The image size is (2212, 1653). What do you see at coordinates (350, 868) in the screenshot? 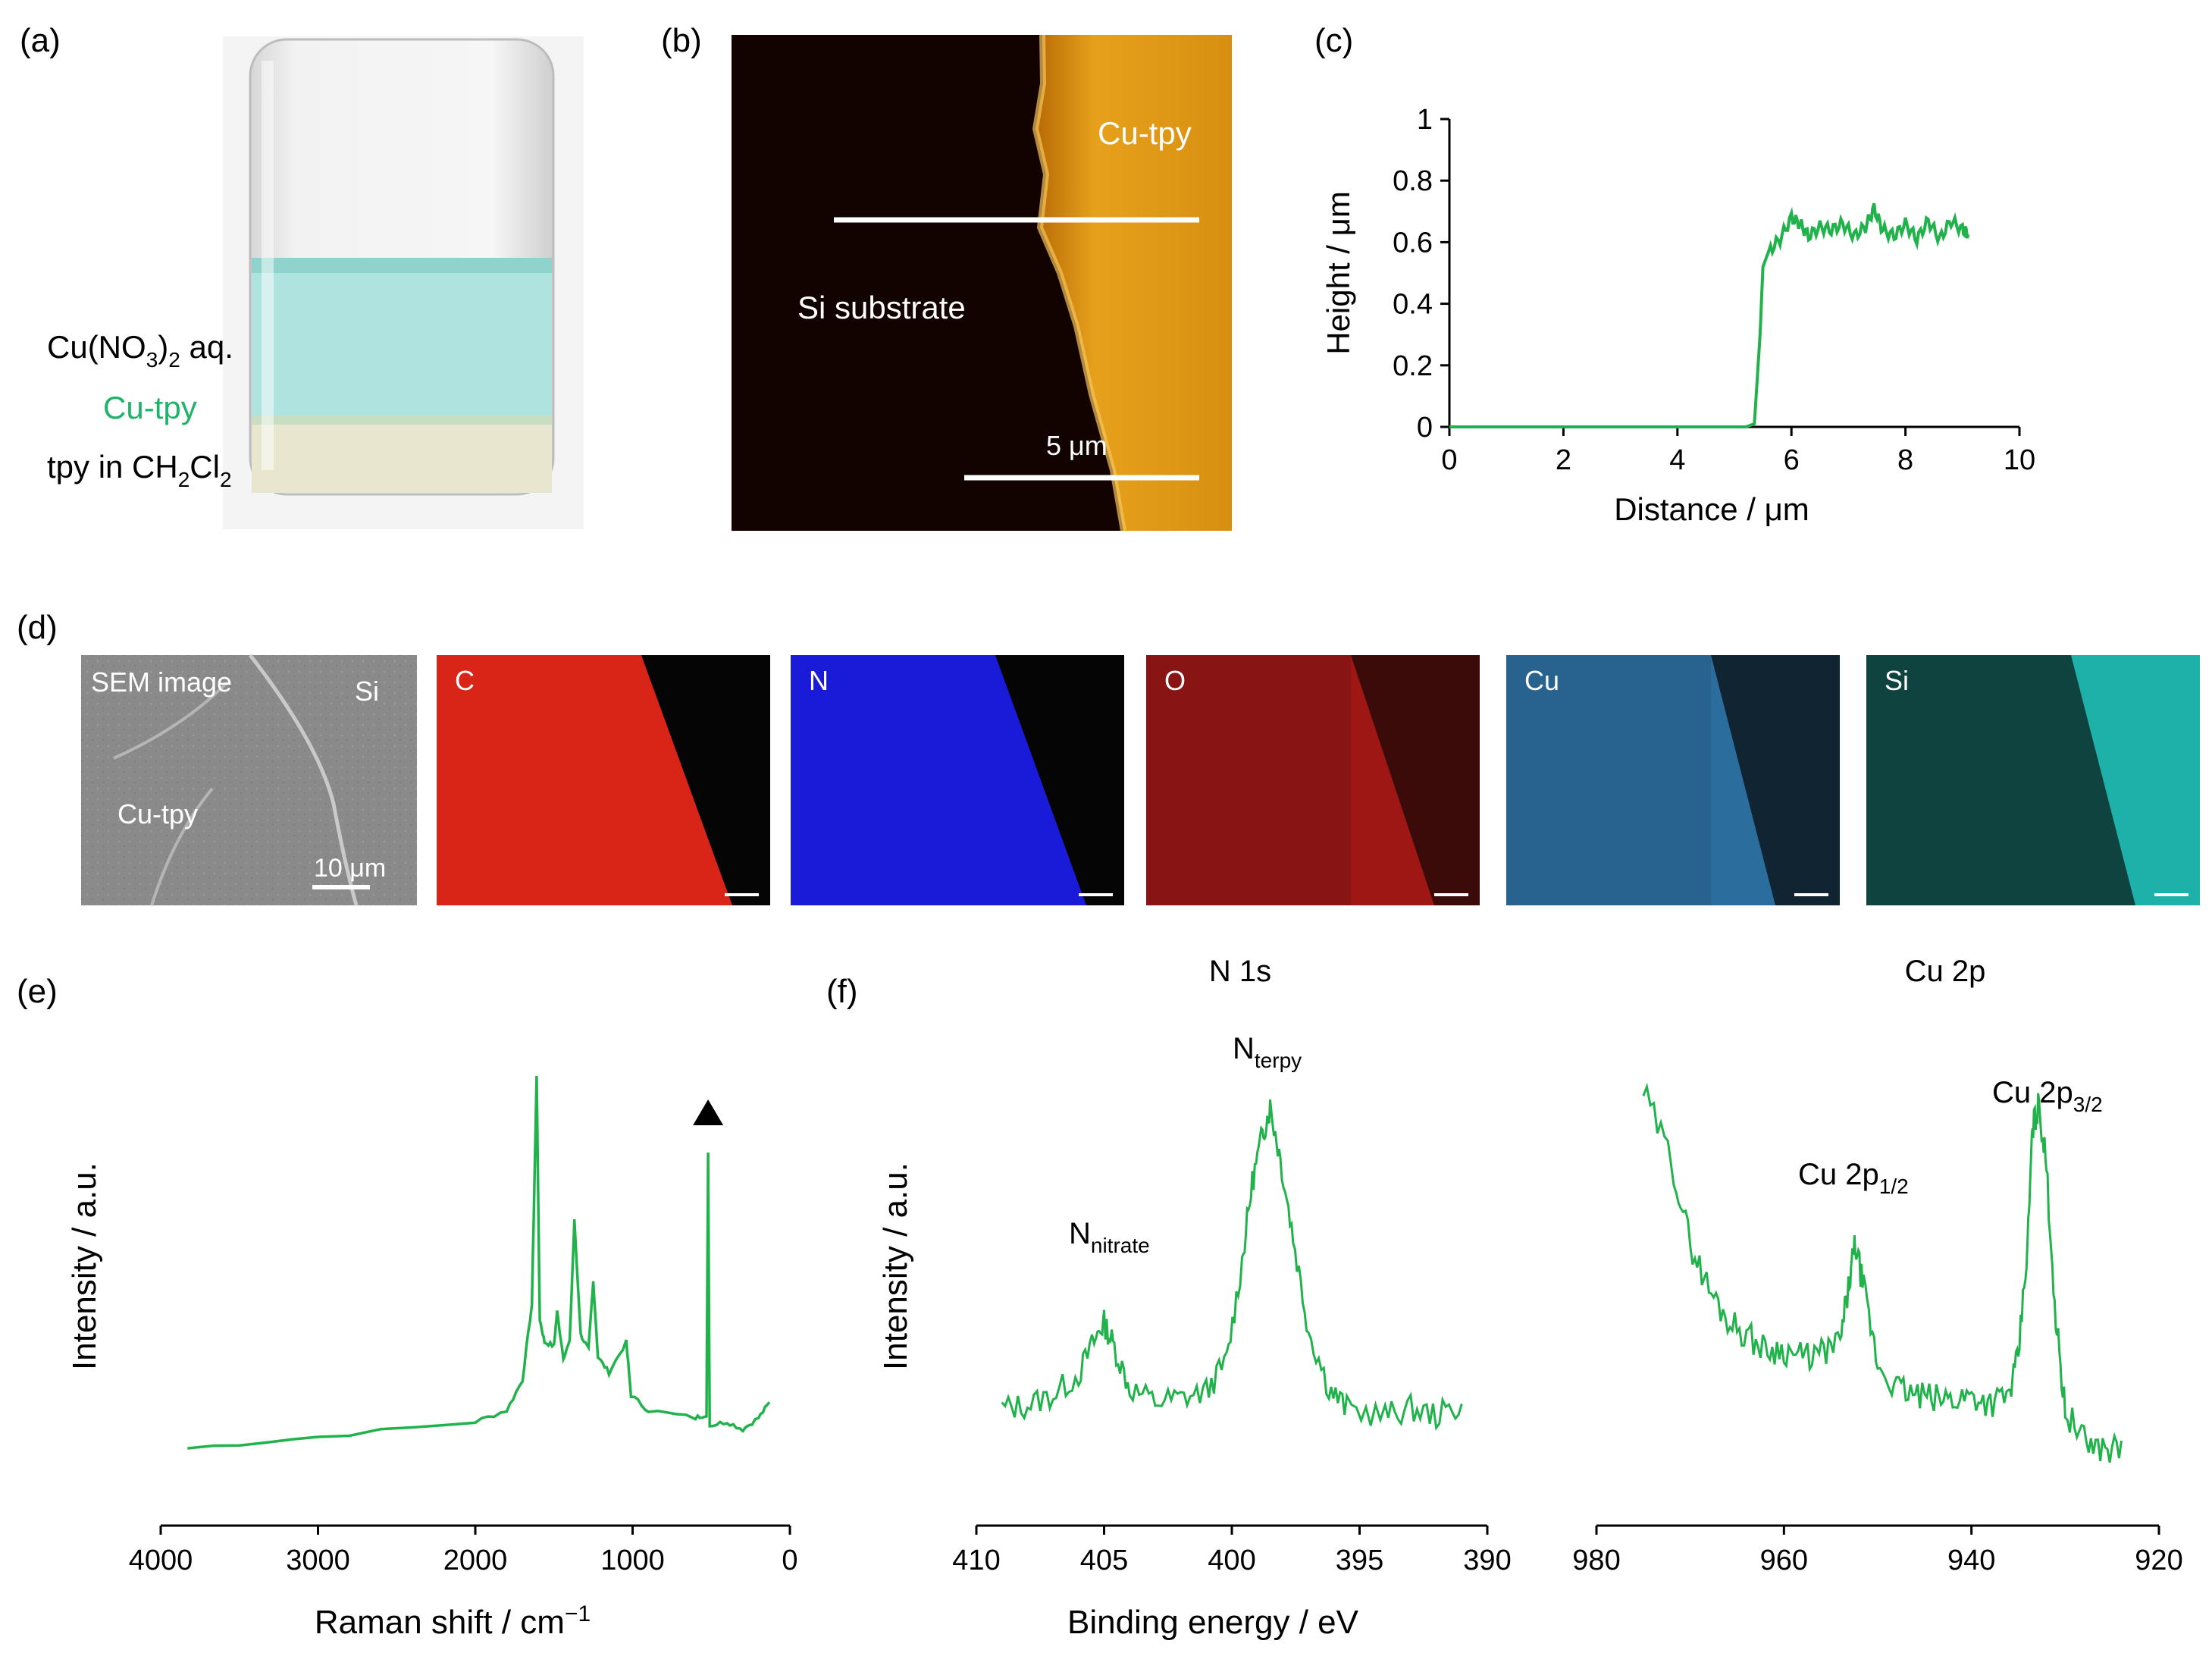
I see `sem-scale-text: 10 μm` at bounding box center [350, 868].